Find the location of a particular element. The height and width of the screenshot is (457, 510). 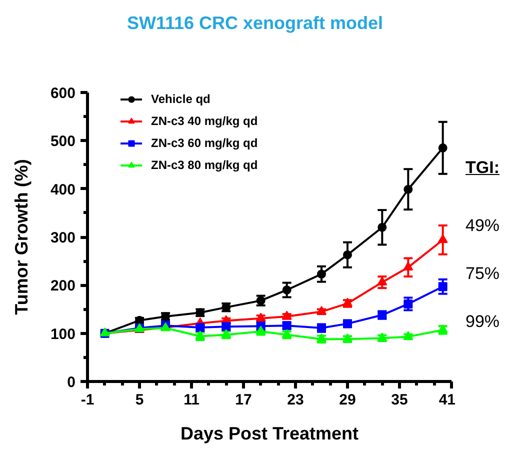

x-tick-label: 17 is located at coordinates (243, 400).